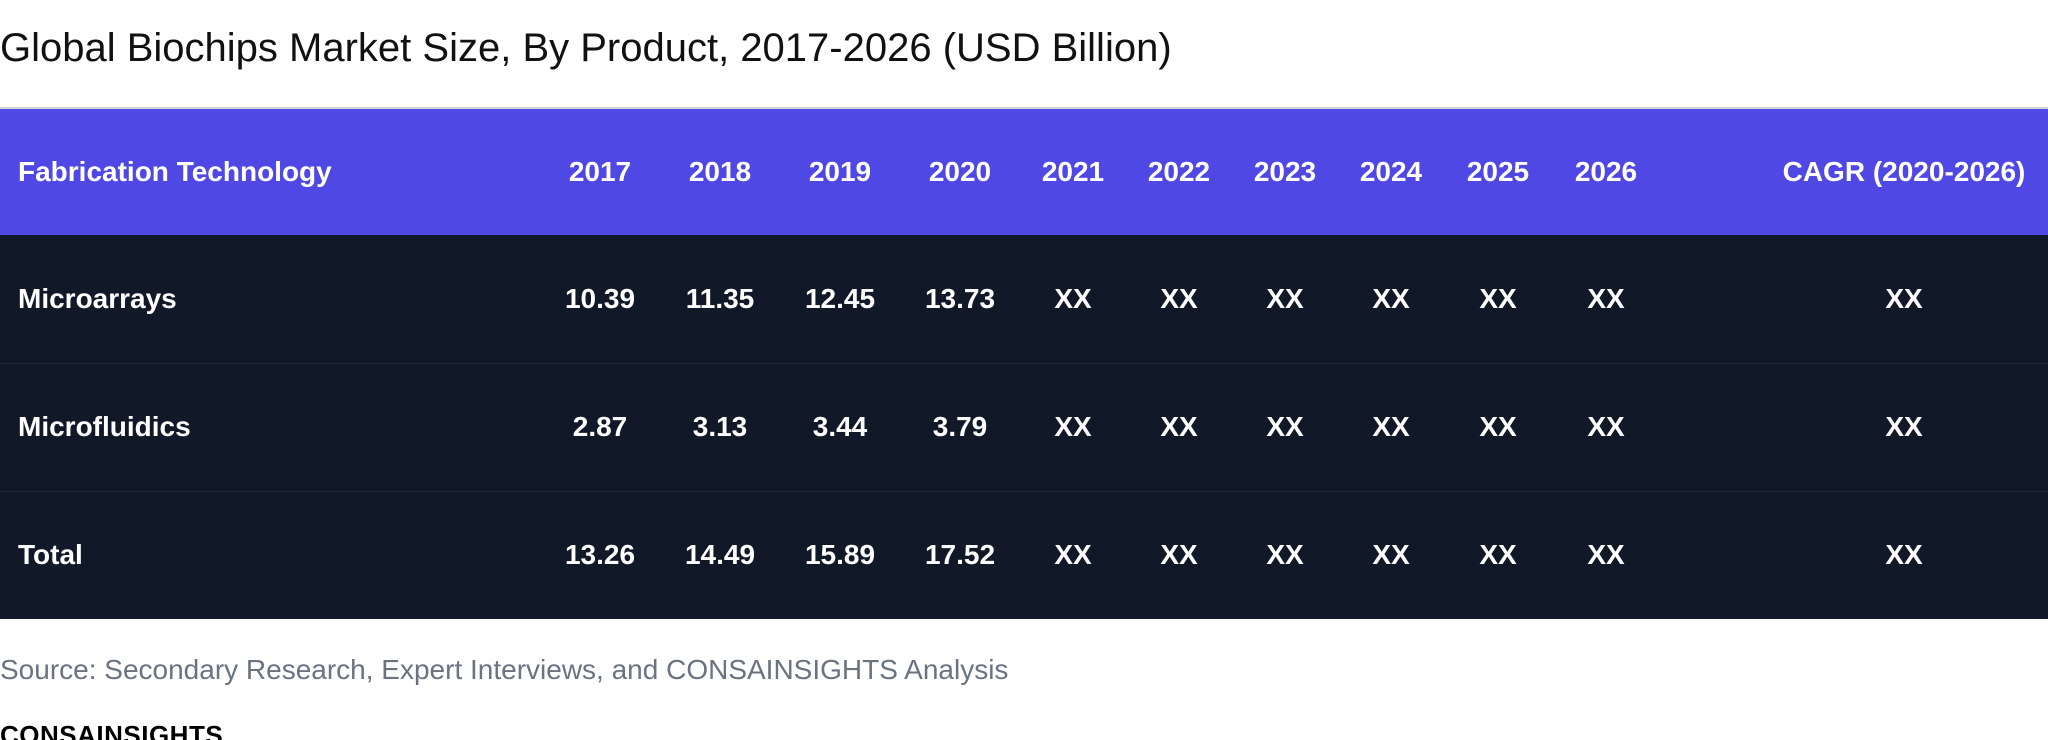  What do you see at coordinates (600, 298) in the screenshot?
I see `table-cell: 10.39` at bounding box center [600, 298].